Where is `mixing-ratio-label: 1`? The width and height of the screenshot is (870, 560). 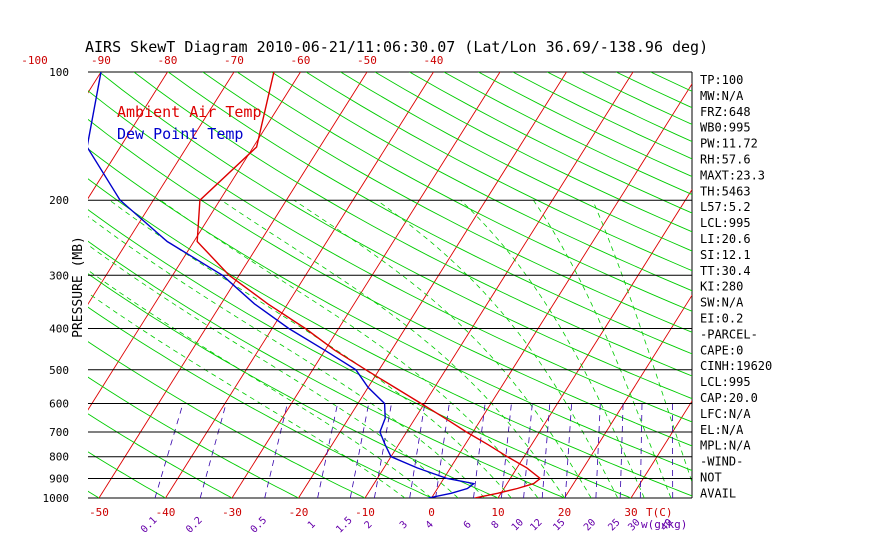
mixing-ratio-label: 1 is located at coordinates (312, 525).